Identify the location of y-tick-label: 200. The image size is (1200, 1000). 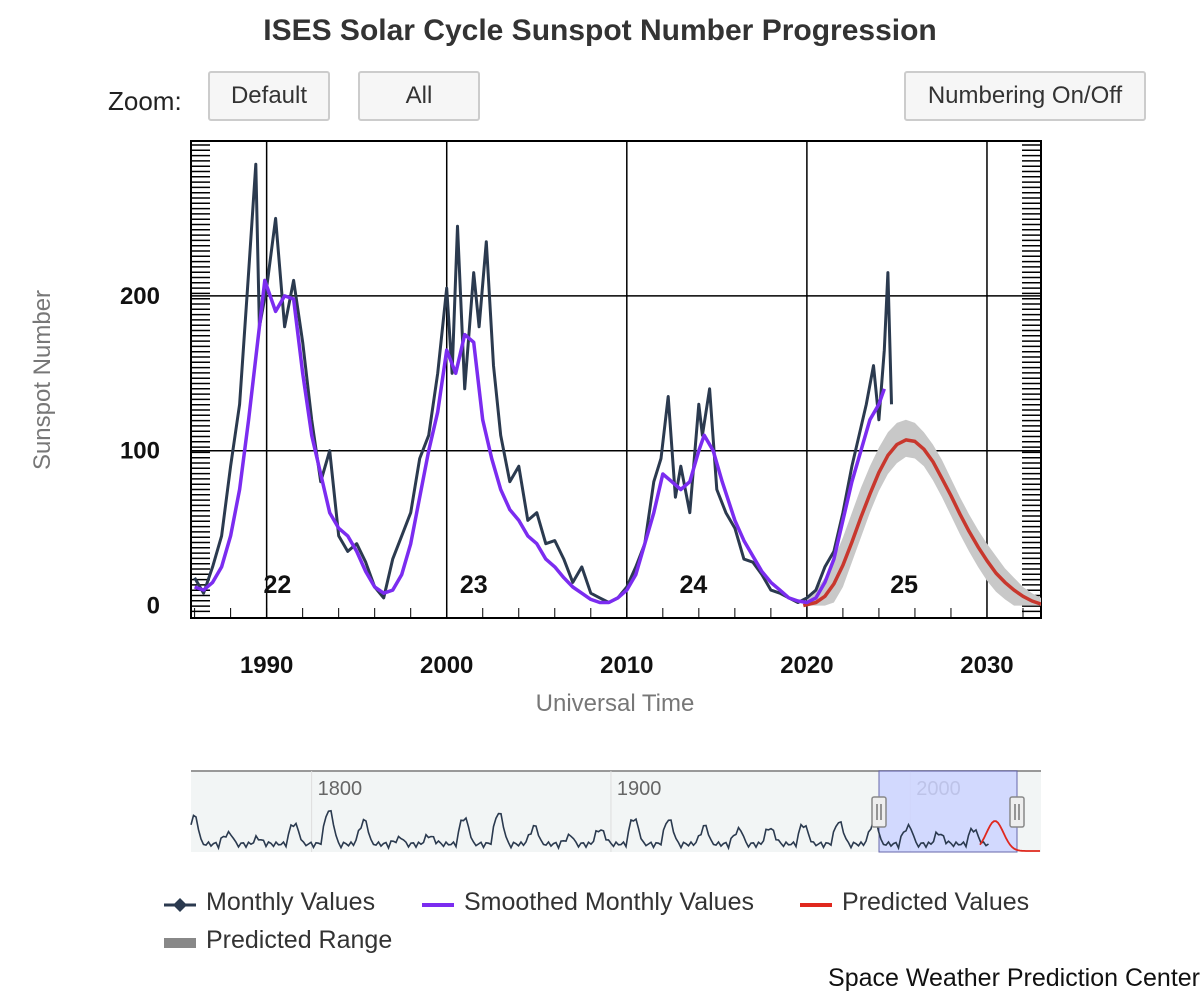
(140, 296).